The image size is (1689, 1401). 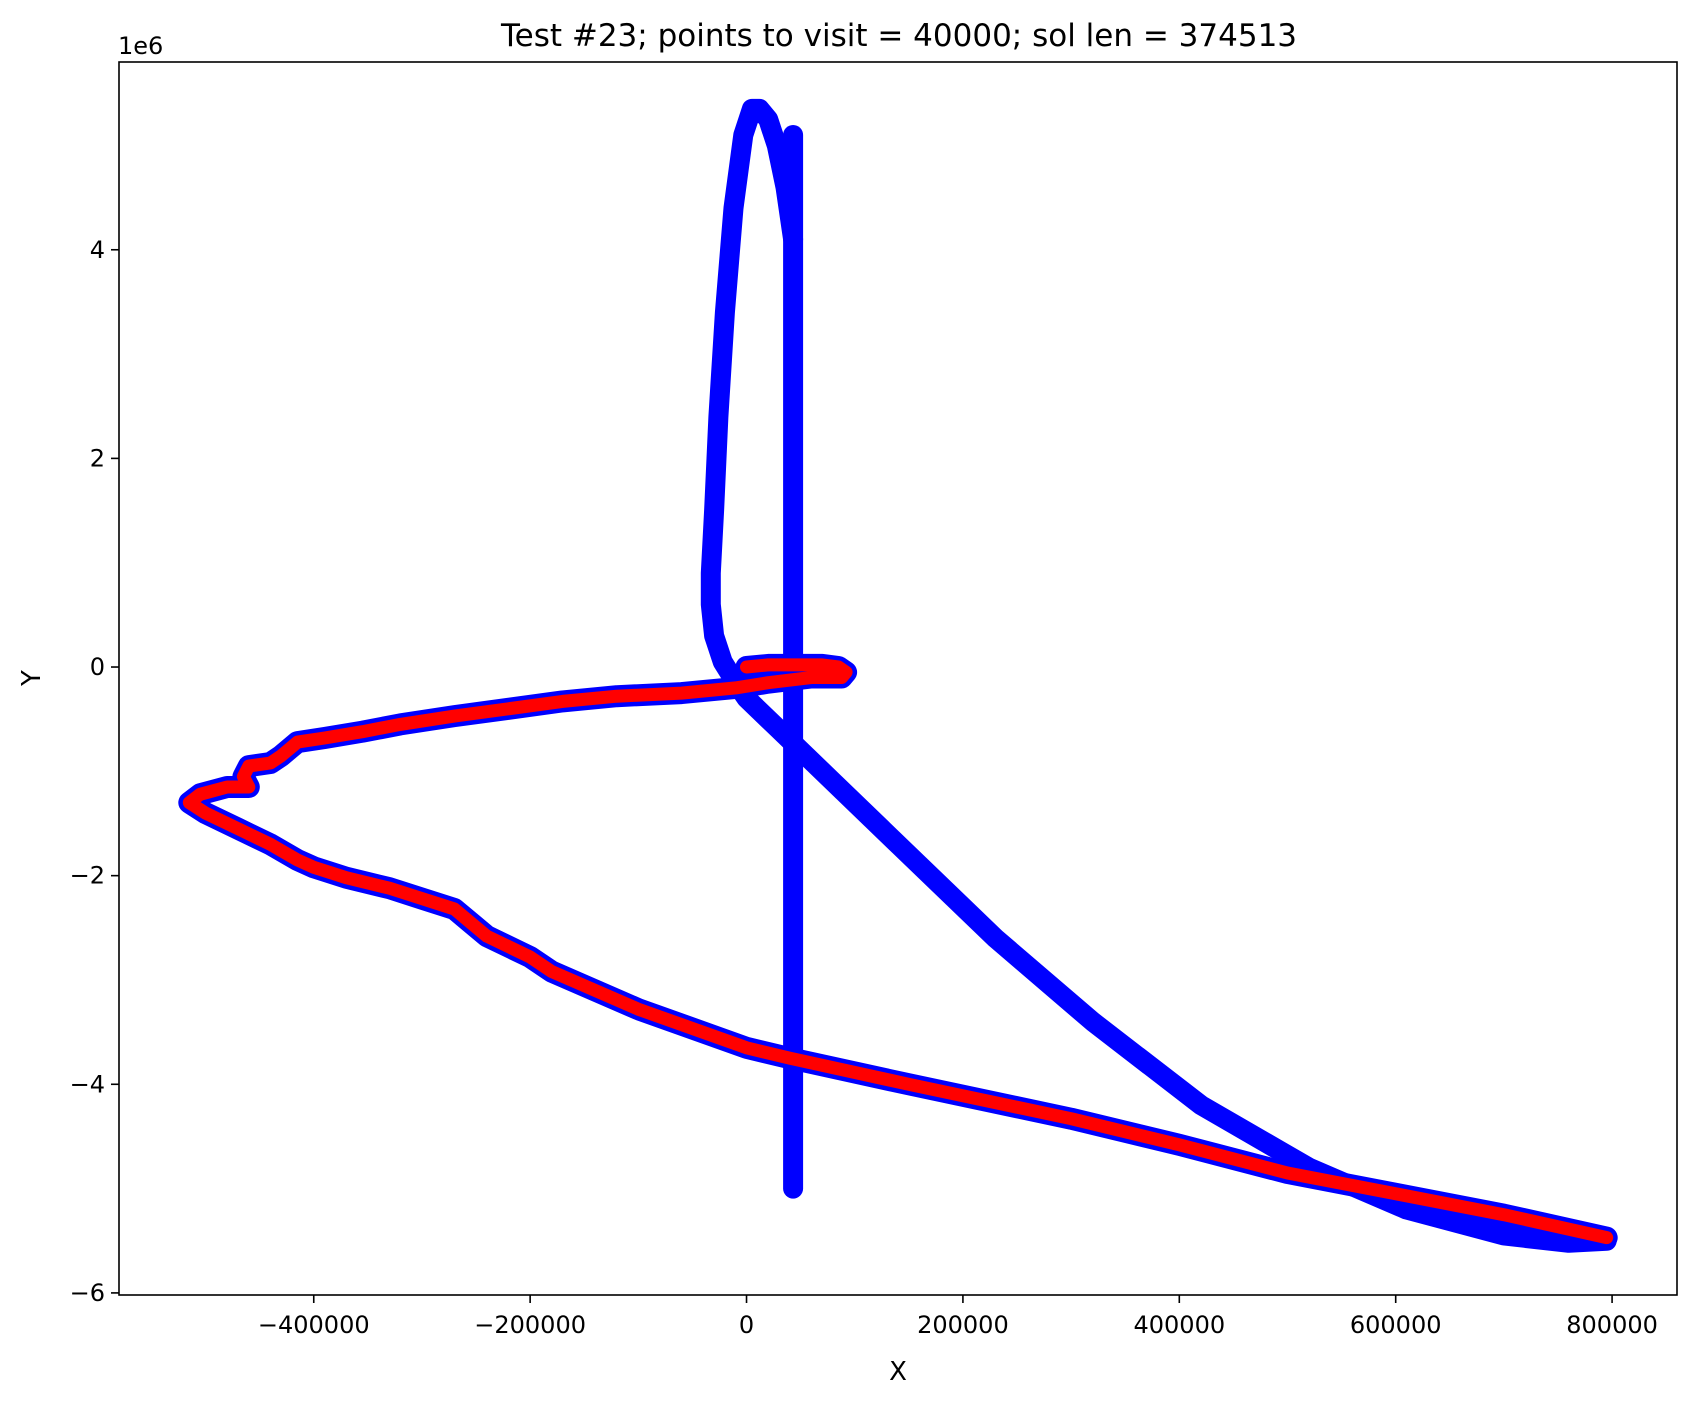 What do you see at coordinates (963, 1325) in the screenshot?
I see `x-tick-label: 200000` at bounding box center [963, 1325].